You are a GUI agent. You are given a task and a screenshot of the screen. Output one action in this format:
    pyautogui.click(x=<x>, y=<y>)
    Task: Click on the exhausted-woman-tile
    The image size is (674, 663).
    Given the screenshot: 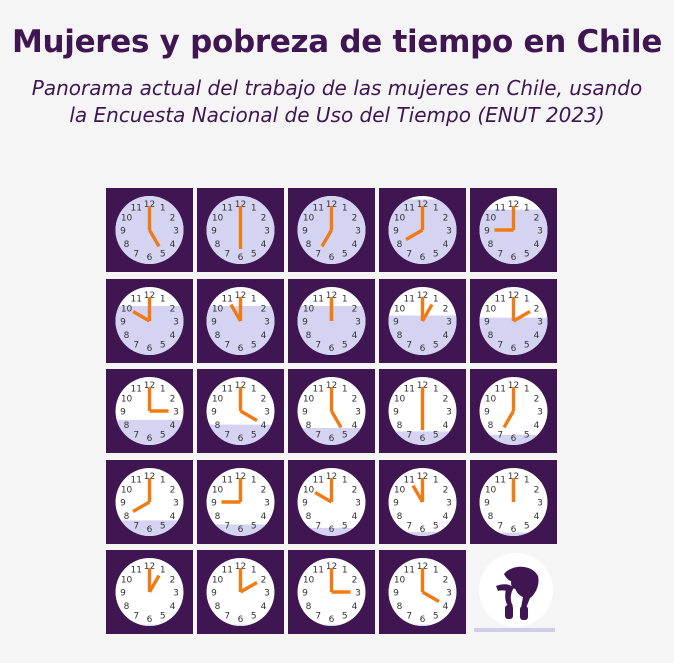 What is the action you would take?
    pyautogui.click(x=517, y=592)
    